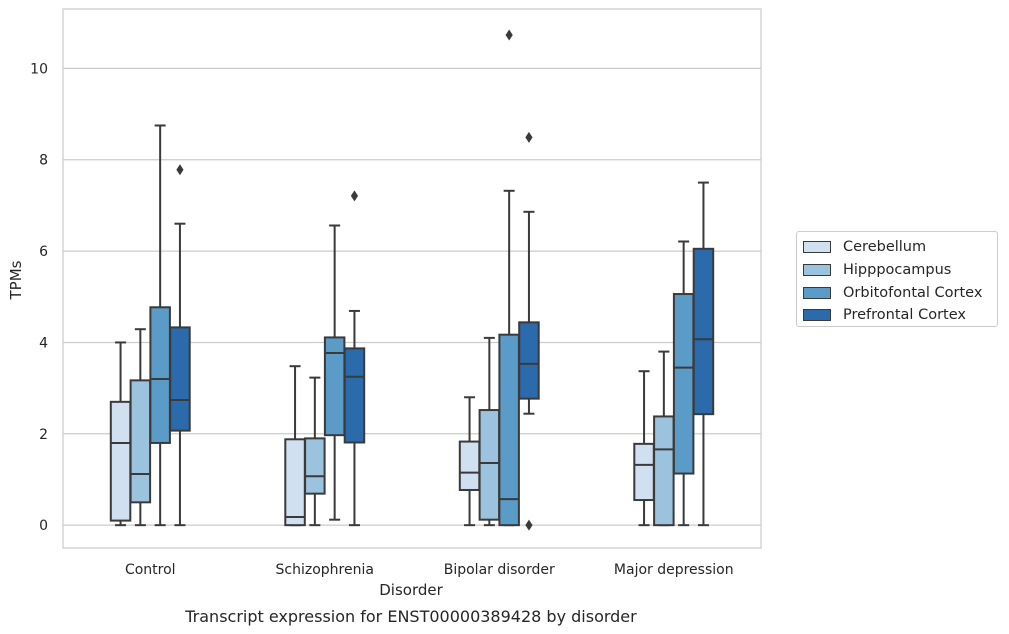 Image resolution: width=1009 pixels, height=634 pixels. I want to click on y-axis-label: TPMs, so click(16, 280).